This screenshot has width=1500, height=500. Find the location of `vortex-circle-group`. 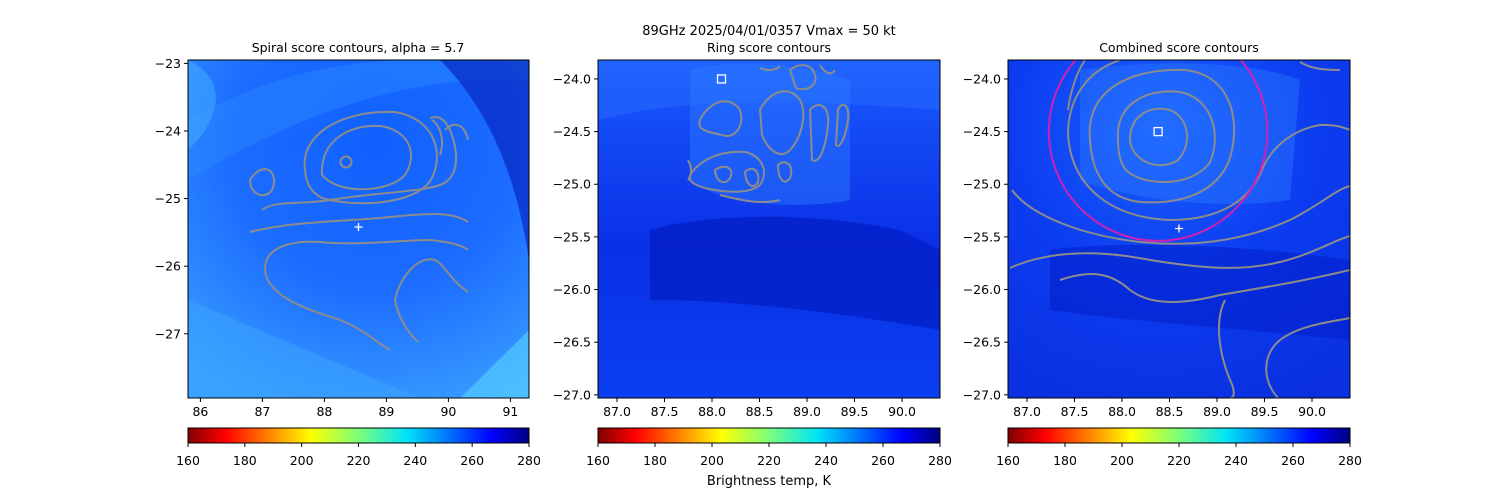

vortex-circle-group is located at coordinates (1158, 151).